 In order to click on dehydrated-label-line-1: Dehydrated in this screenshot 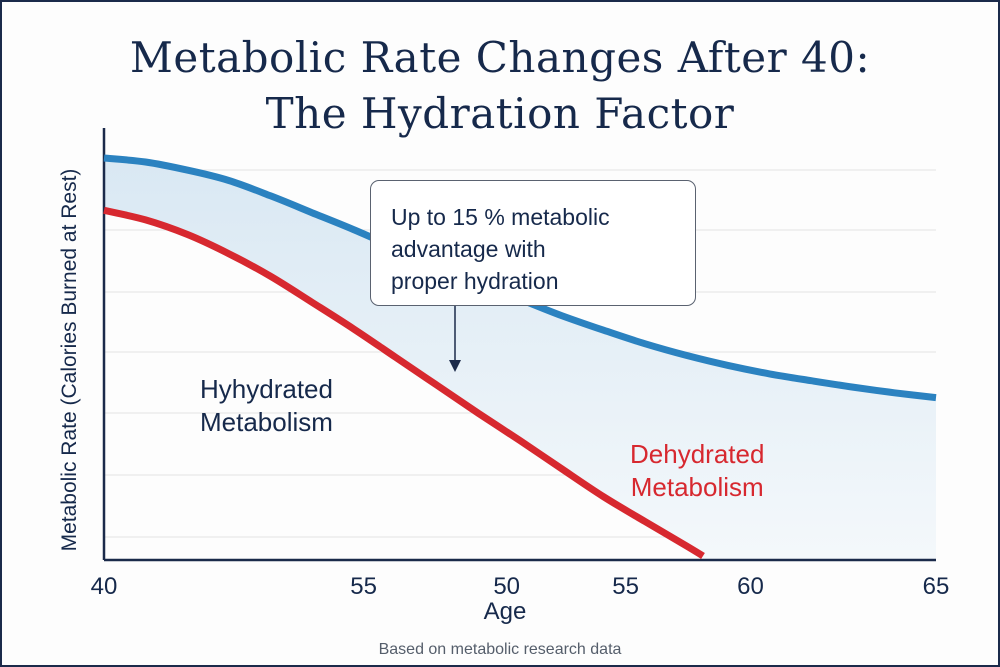, I will do `click(697, 454)`.